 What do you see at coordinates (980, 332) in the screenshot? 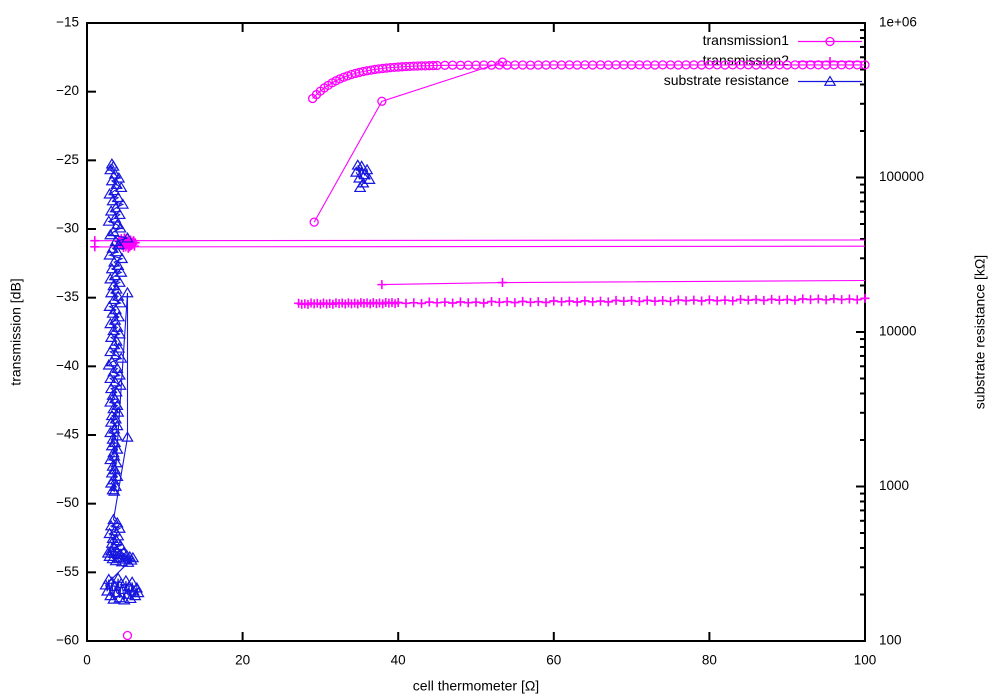
I see `y2-axis-title: substrate resistance [kΩ]` at bounding box center [980, 332].